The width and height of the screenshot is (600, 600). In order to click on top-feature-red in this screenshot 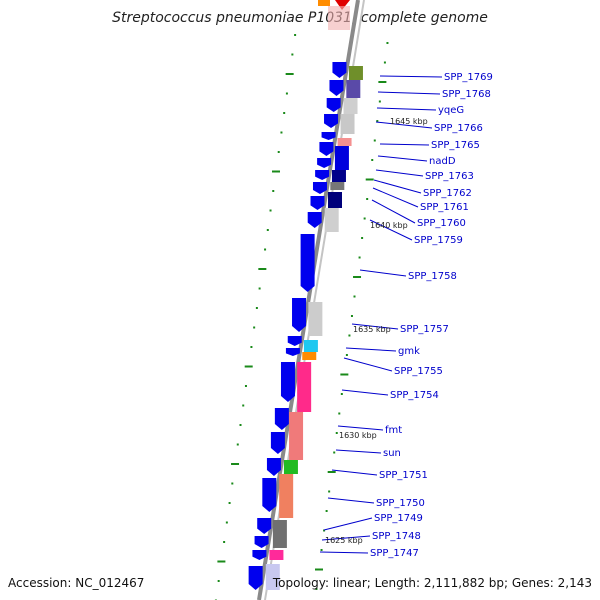, I will do `click(342, 5)`.